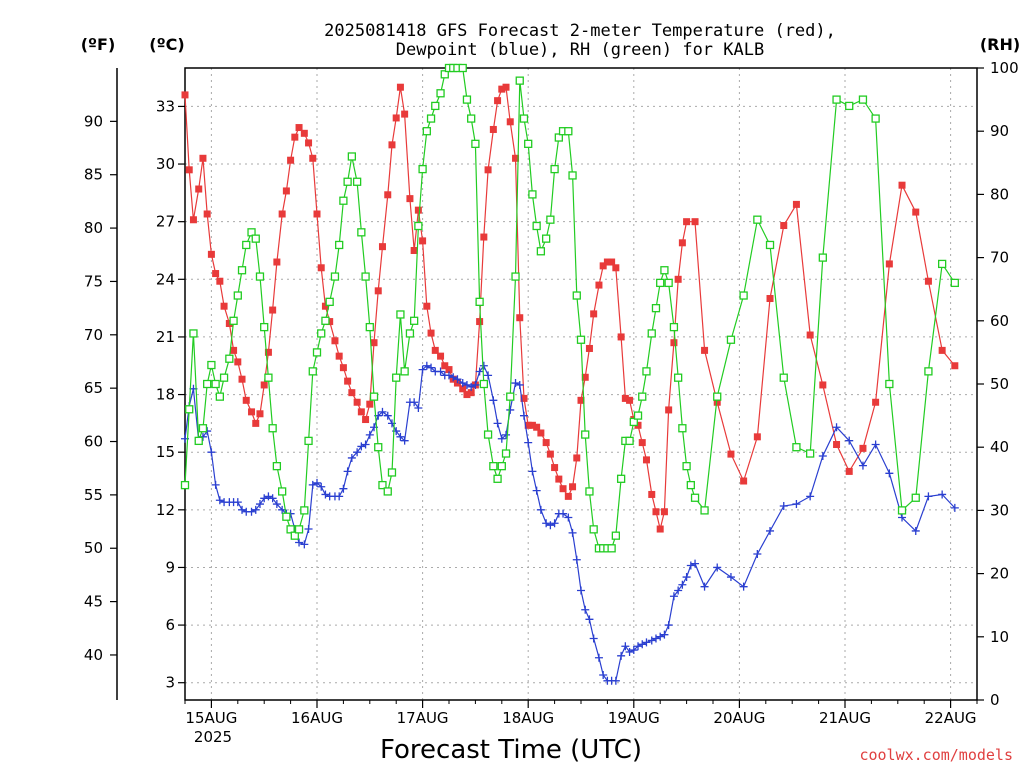  I want to click on rh-tick-label: 60, so click(999, 321).